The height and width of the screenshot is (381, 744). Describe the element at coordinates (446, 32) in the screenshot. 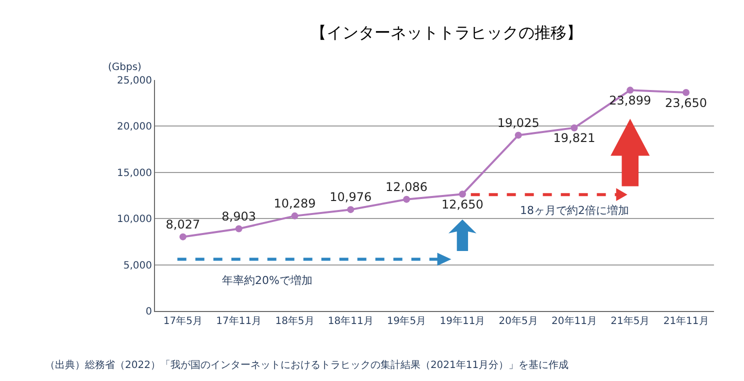

I see `chart-title: 【インターネットトラヒックの推移】` at that location.